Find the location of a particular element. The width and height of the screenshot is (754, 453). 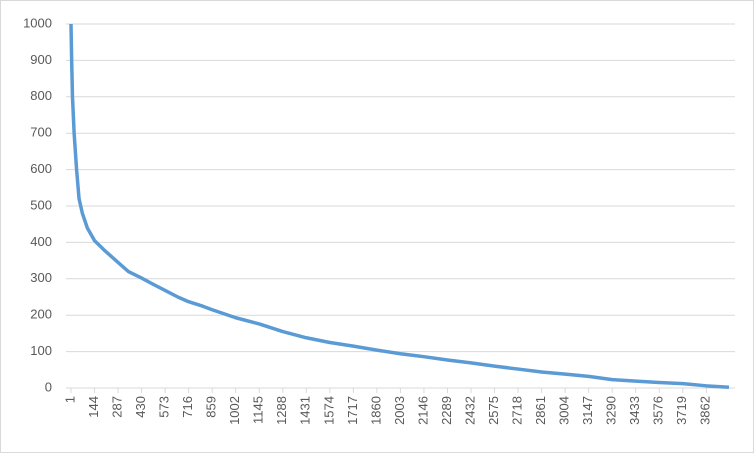

x-tick-label: 1717 is located at coordinates (352, 410).